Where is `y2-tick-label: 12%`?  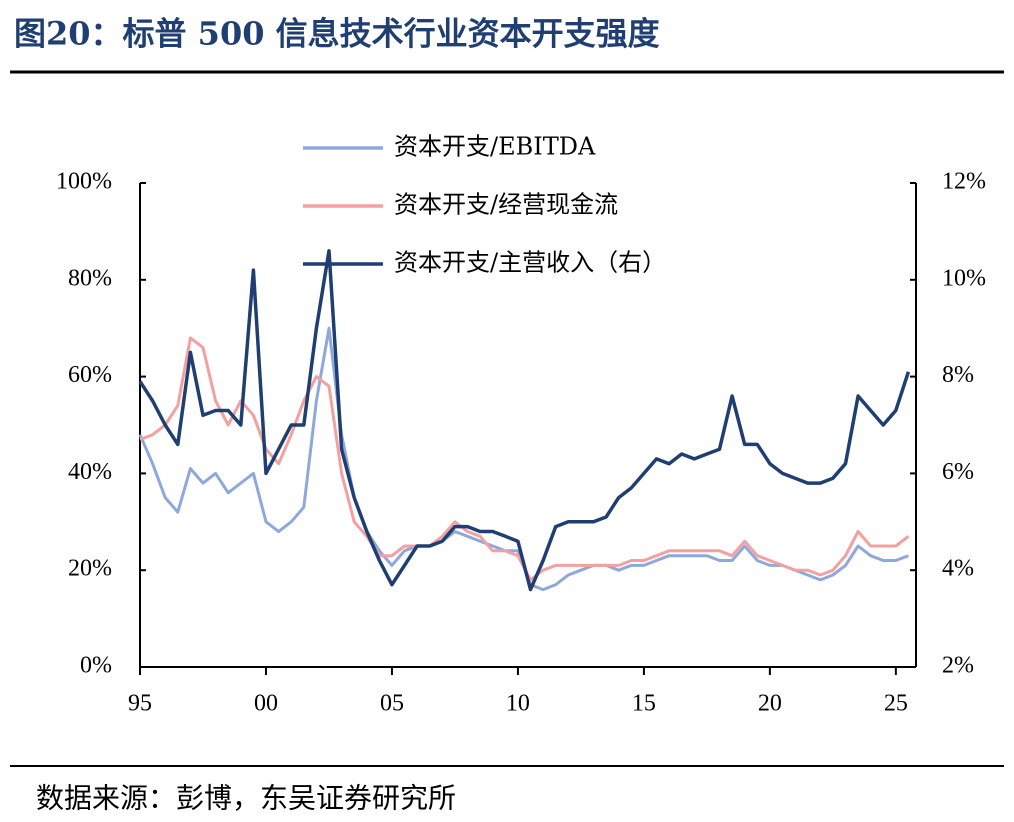 y2-tick-label: 12% is located at coordinates (964, 182).